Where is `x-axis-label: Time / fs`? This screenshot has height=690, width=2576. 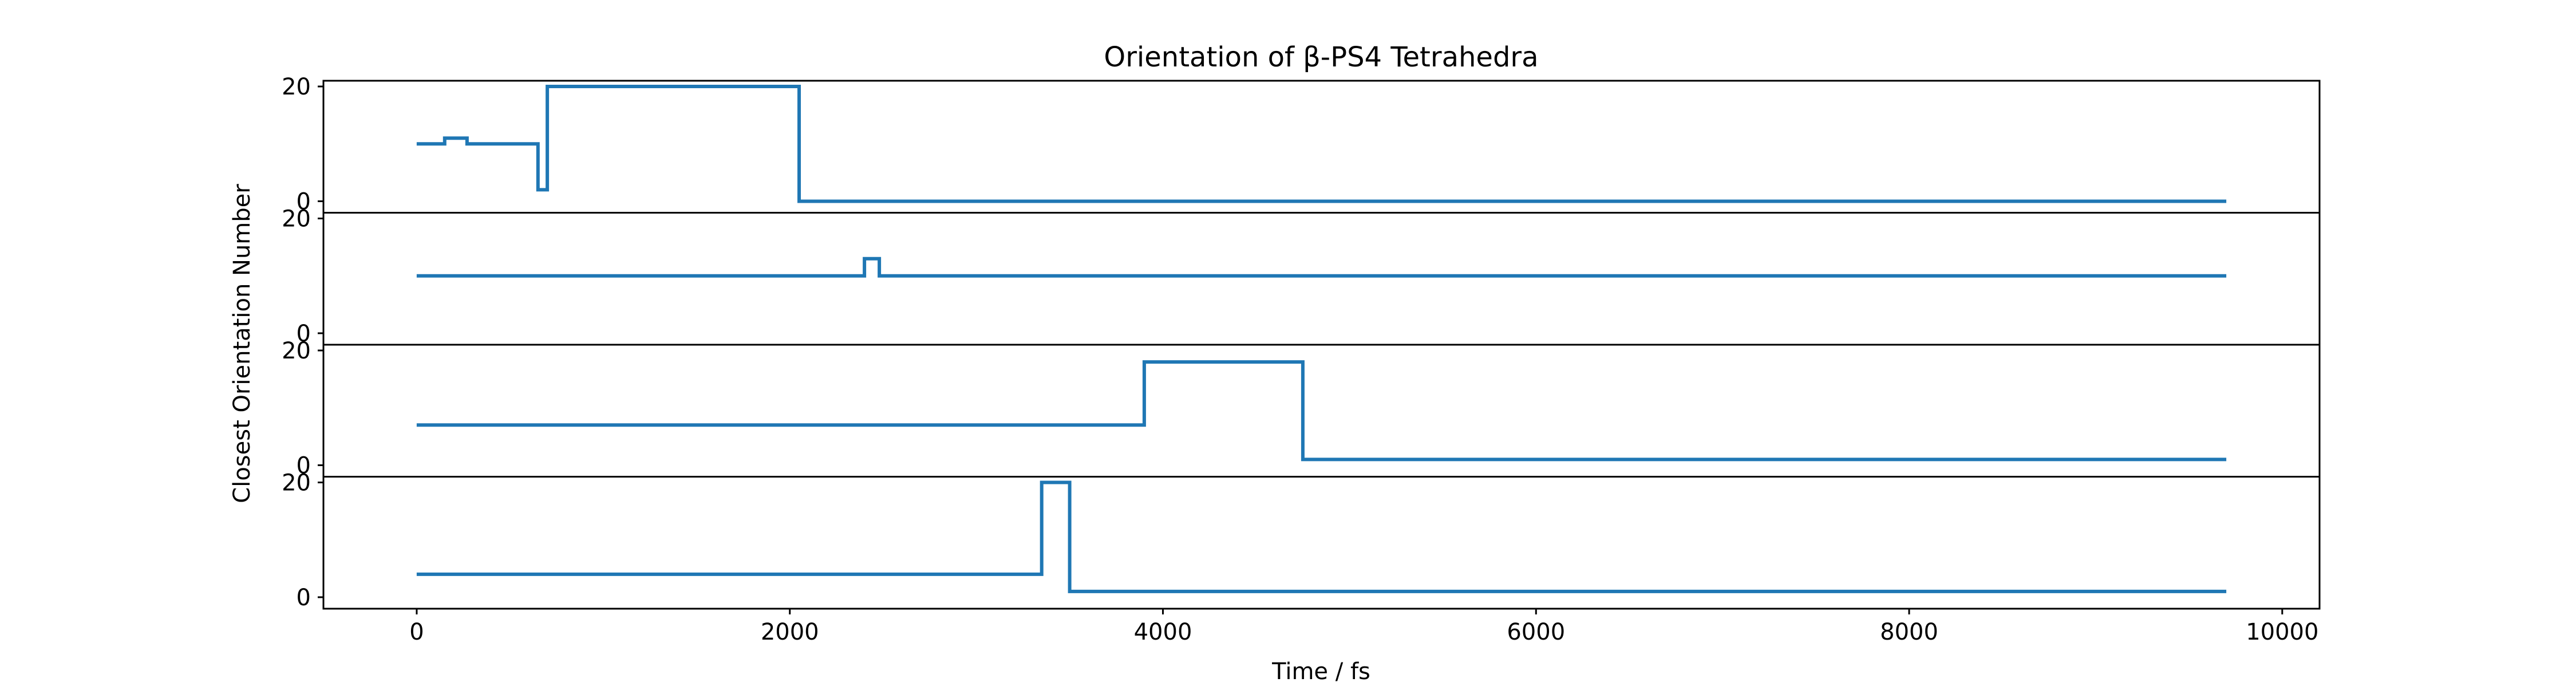
x-axis-label: Time / fs is located at coordinates (1320, 672).